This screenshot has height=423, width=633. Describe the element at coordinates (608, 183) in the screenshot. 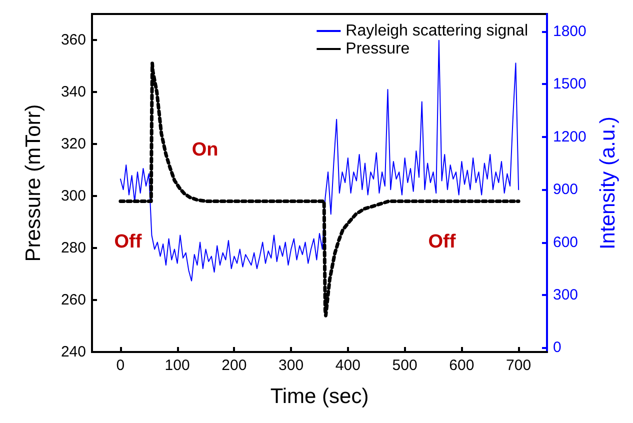

I see `y2-axis-title: Intensity (a.u.)` at that location.